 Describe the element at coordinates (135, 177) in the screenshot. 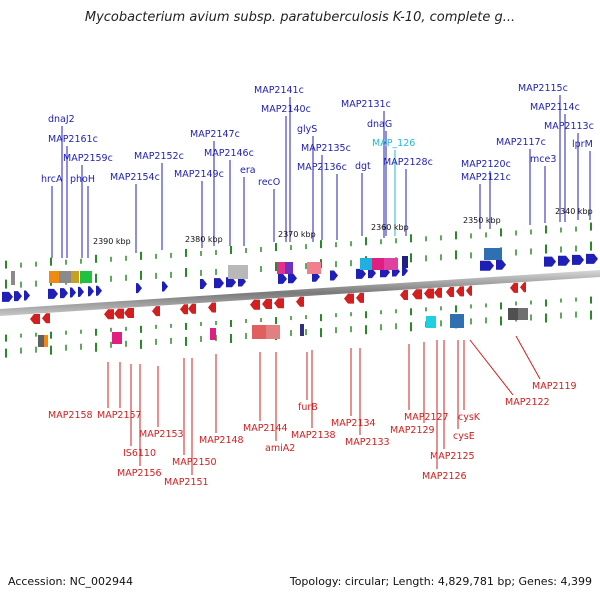

I see `forward-gene-label: MAP2154c` at that location.